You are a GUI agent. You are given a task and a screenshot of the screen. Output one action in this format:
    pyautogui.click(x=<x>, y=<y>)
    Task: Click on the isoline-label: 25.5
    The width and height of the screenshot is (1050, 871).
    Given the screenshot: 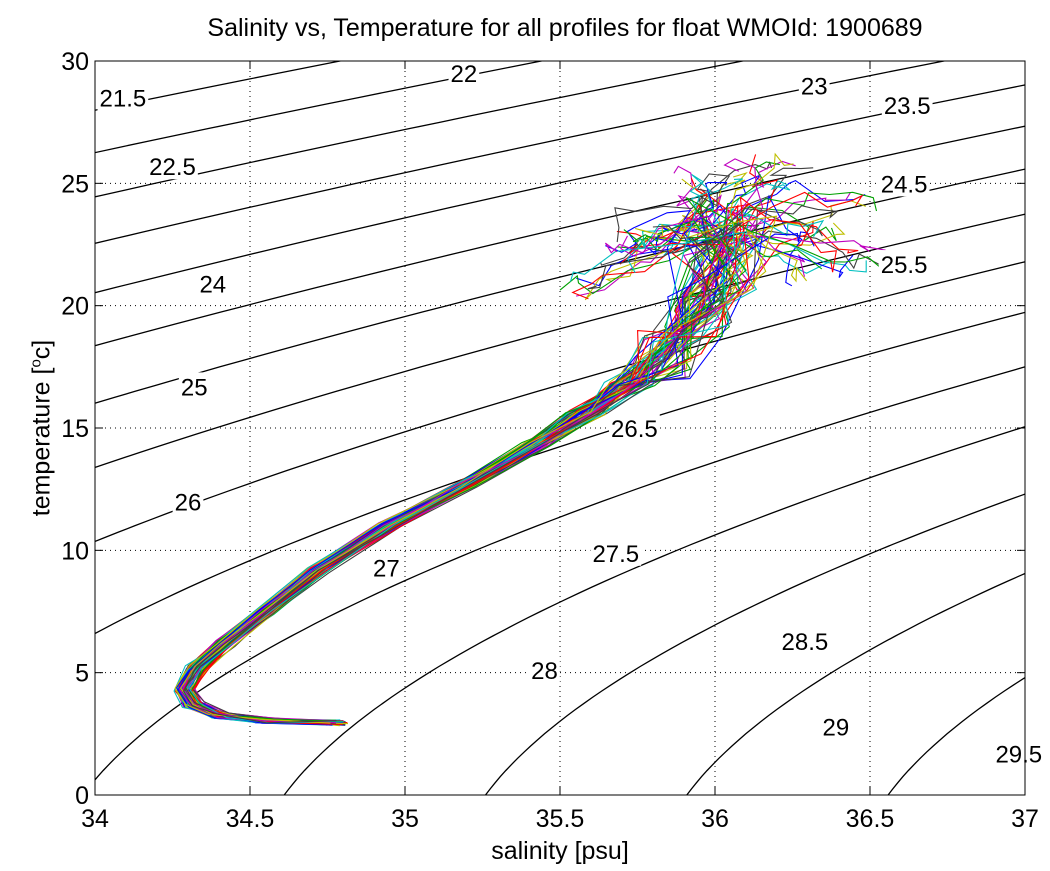 What is the action you would take?
    pyautogui.click(x=904, y=265)
    